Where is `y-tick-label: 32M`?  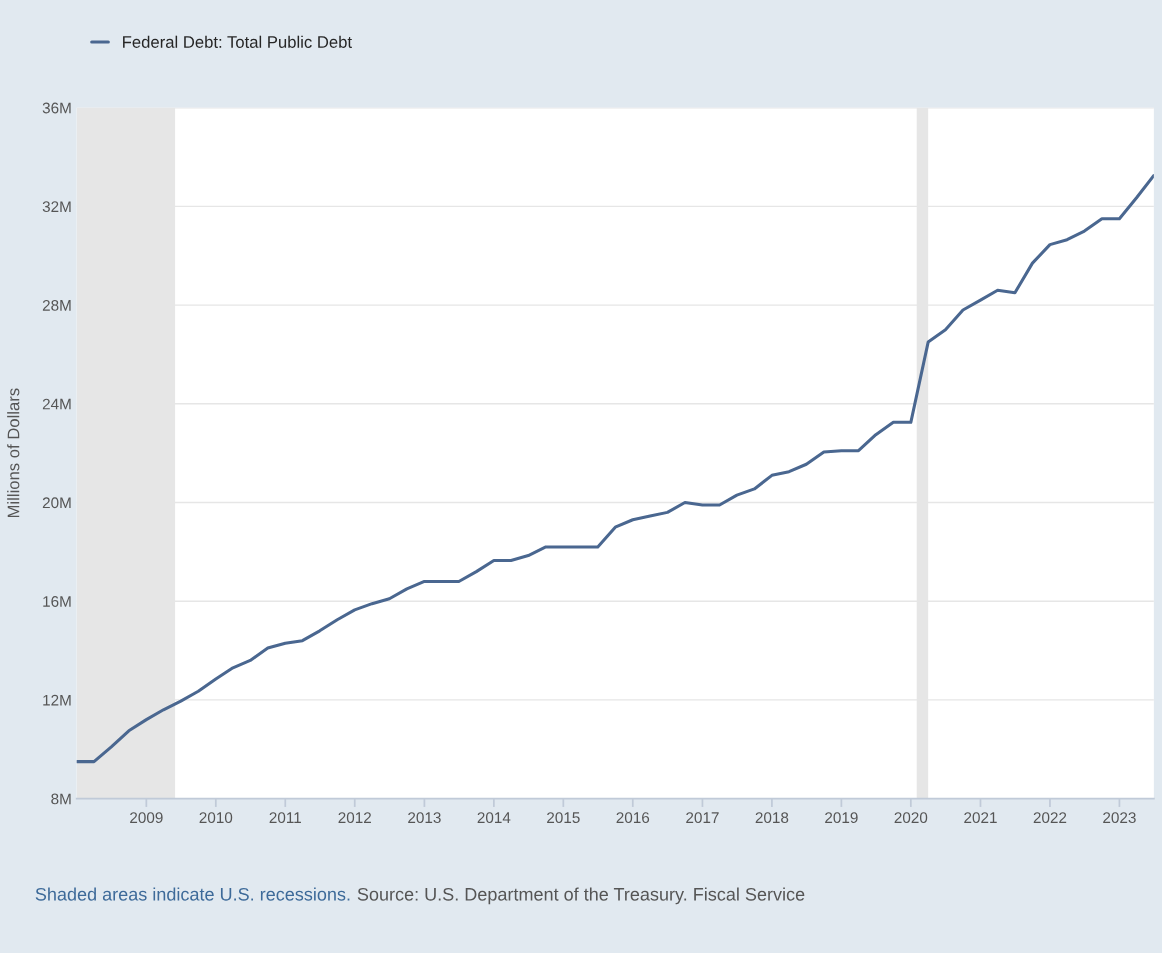 y-tick-label: 32M is located at coordinates (56, 207).